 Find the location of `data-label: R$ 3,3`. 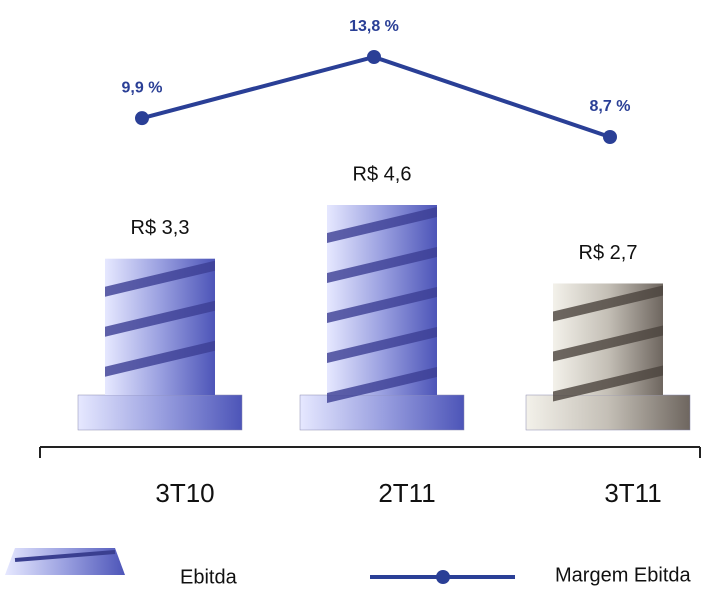

data-label: R$ 3,3 is located at coordinates (160, 228).